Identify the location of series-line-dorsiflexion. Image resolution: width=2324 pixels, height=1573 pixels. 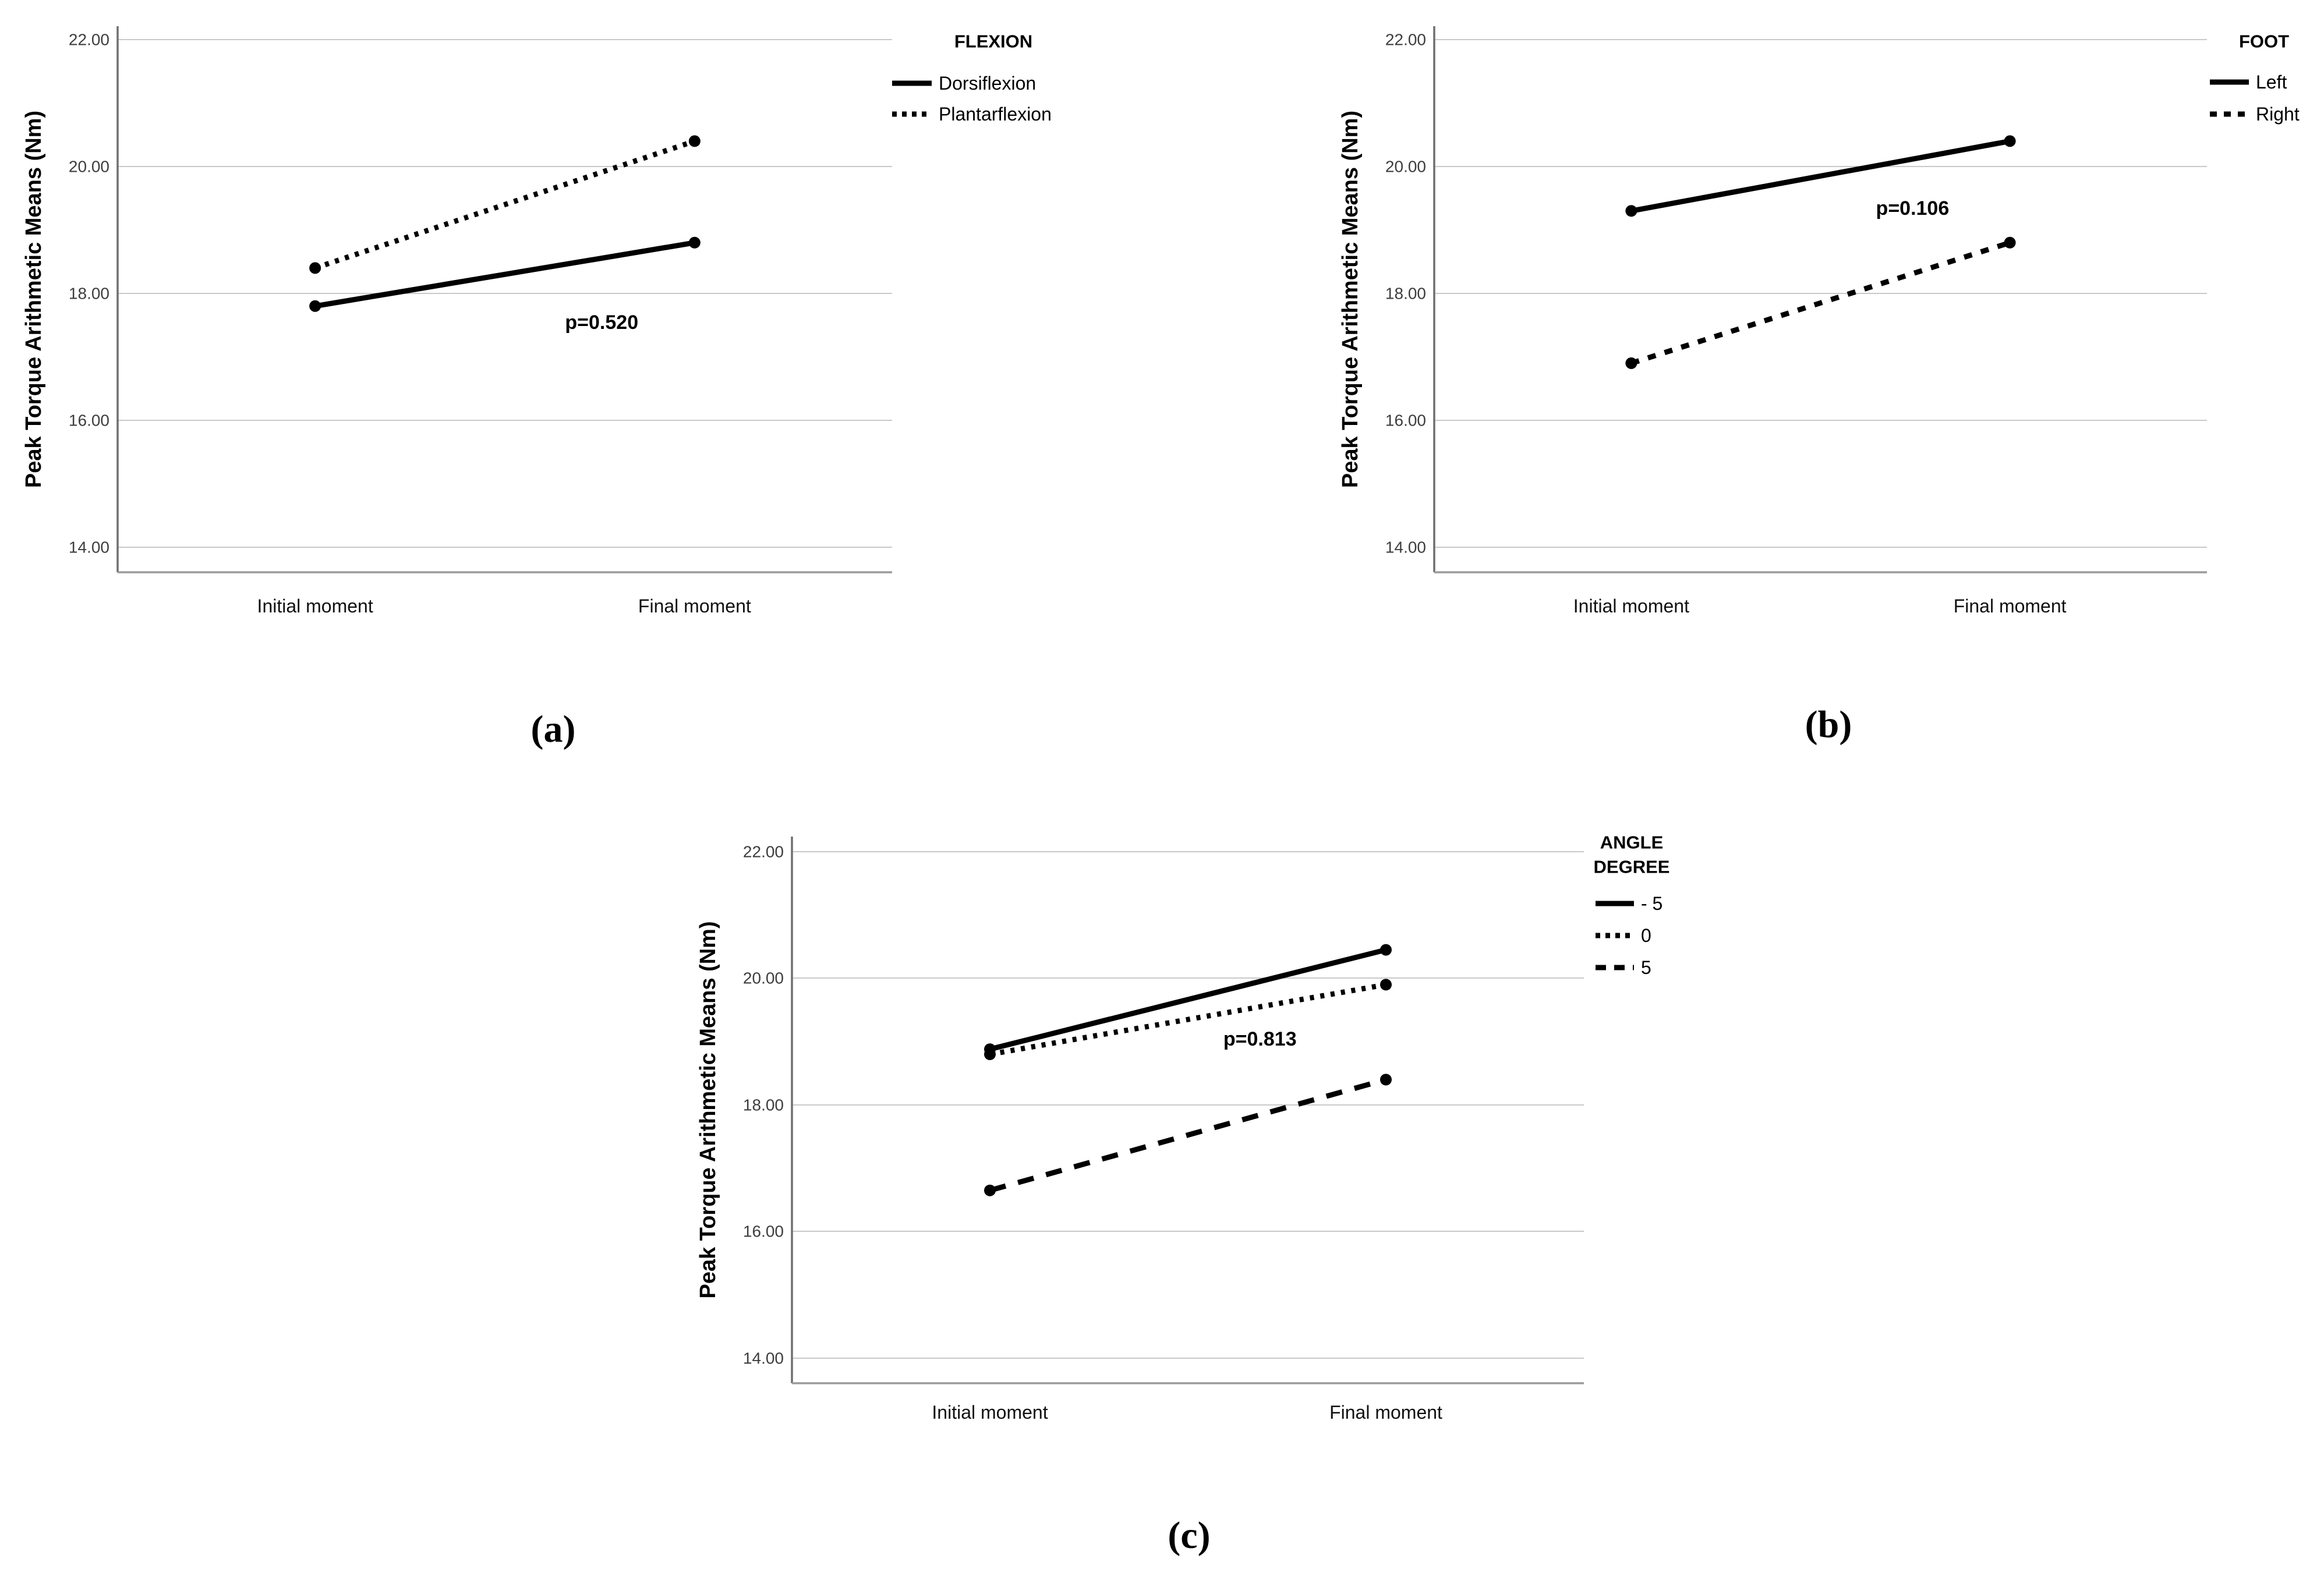
(504, 274).